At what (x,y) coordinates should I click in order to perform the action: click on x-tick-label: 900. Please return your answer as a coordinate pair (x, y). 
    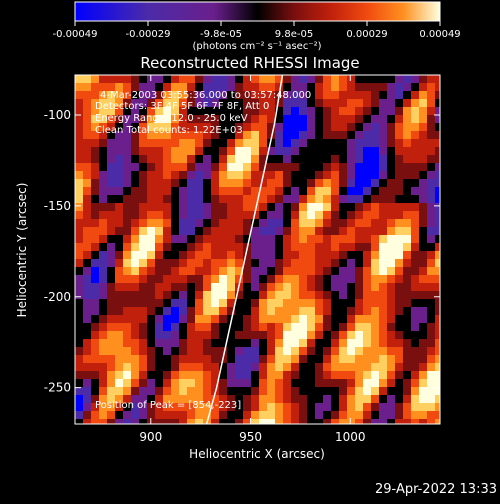
    Looking at the image, I should click on (150, 437).